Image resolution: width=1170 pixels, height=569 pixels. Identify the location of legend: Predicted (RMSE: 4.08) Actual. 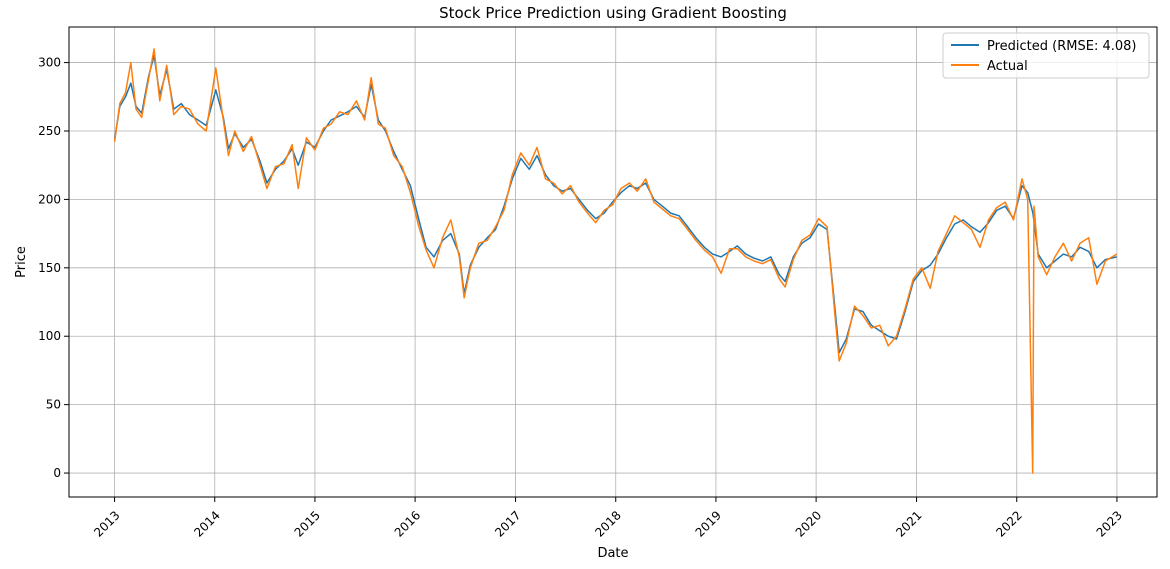
(1046, 55).